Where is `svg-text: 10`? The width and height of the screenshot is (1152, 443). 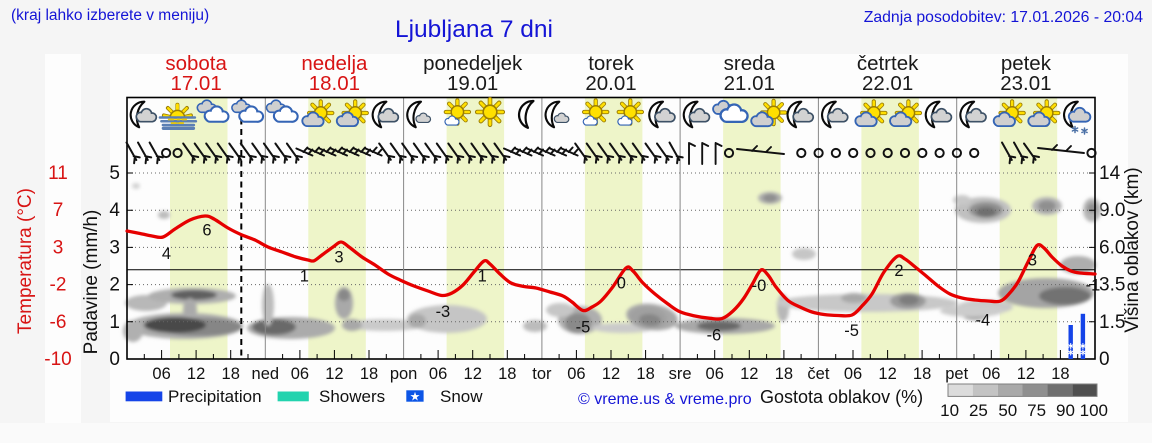 svg-text: 10 is located at coordinates (949, 410).